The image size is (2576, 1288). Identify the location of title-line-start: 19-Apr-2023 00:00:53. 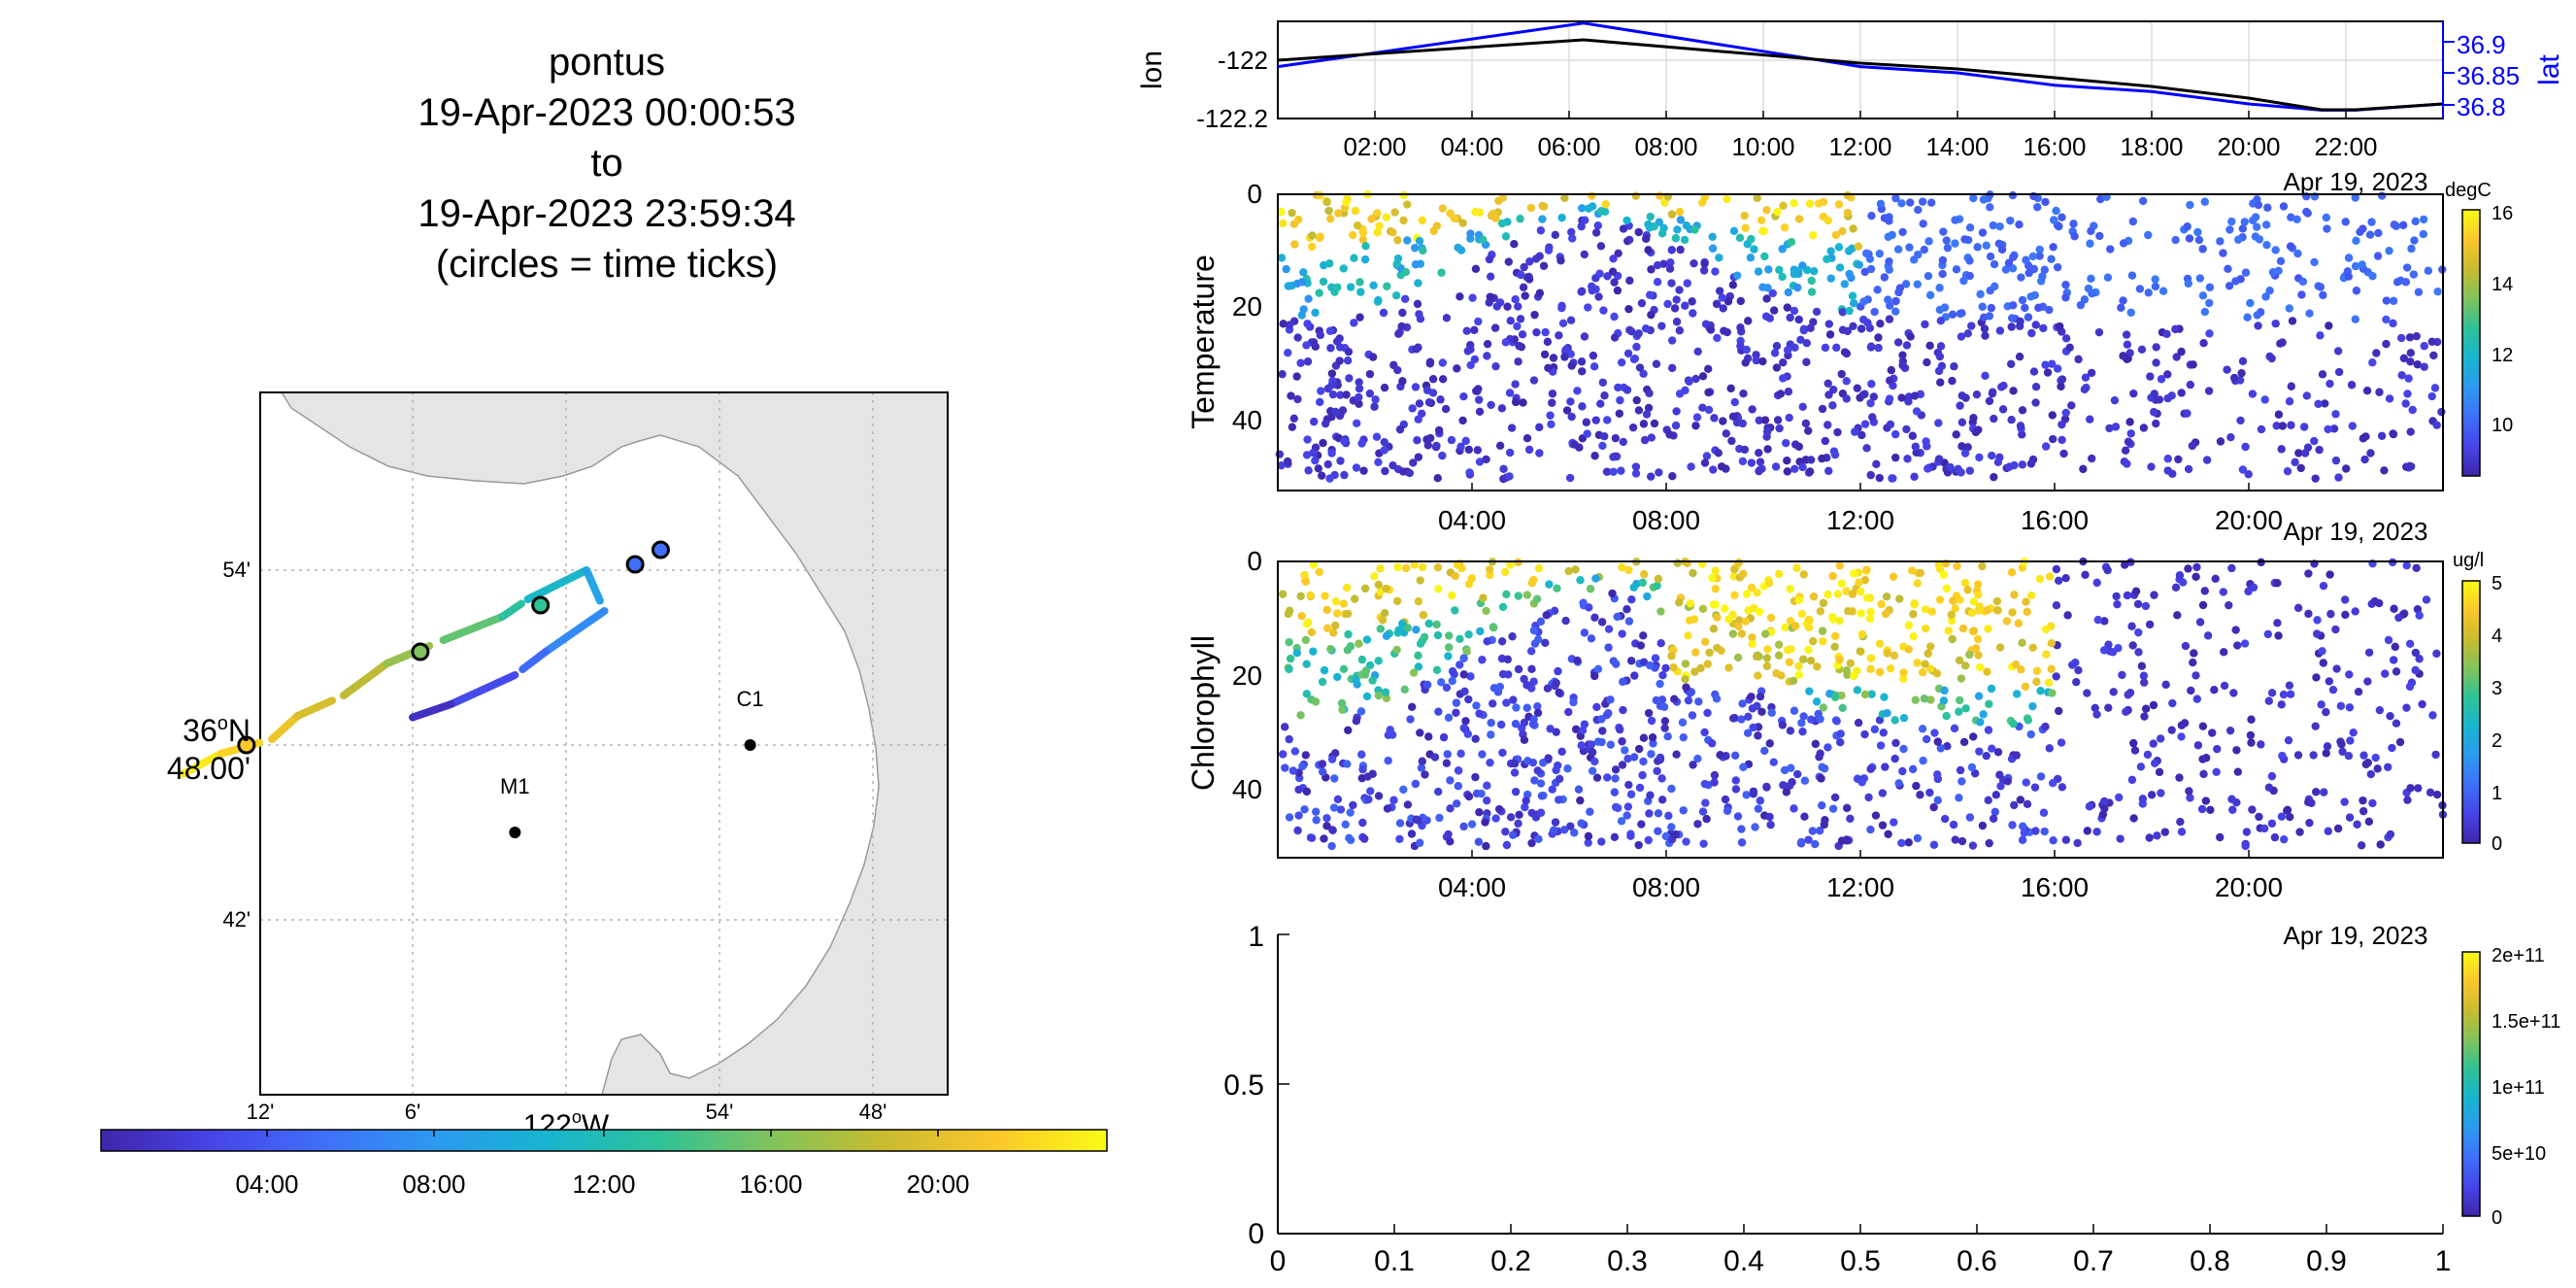
(607, 112).